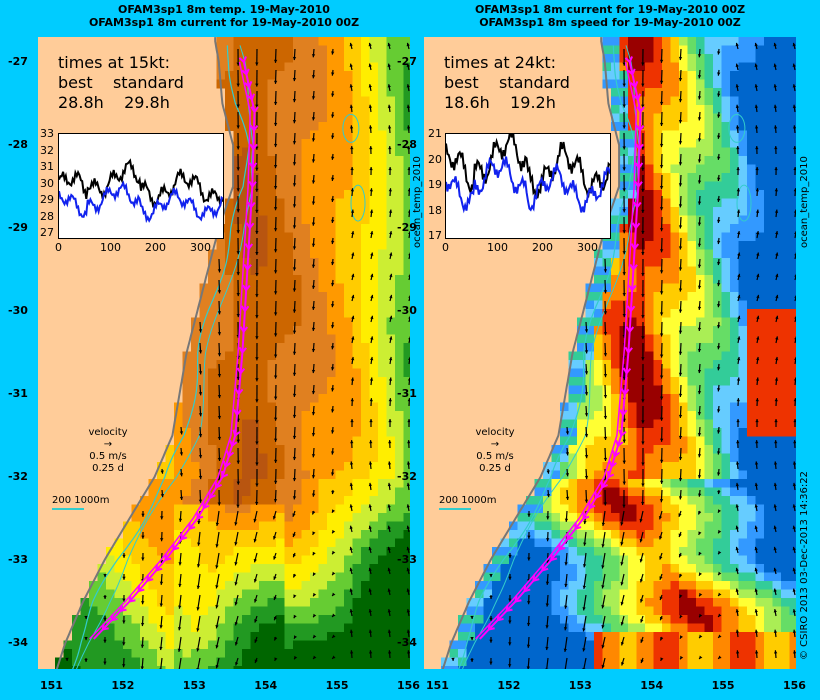 The width and height of the screenshot is (820, 700). Describe the element at coordinates (407, 61) in the screenshot. I see `right-lat-tick: -27` at that location.